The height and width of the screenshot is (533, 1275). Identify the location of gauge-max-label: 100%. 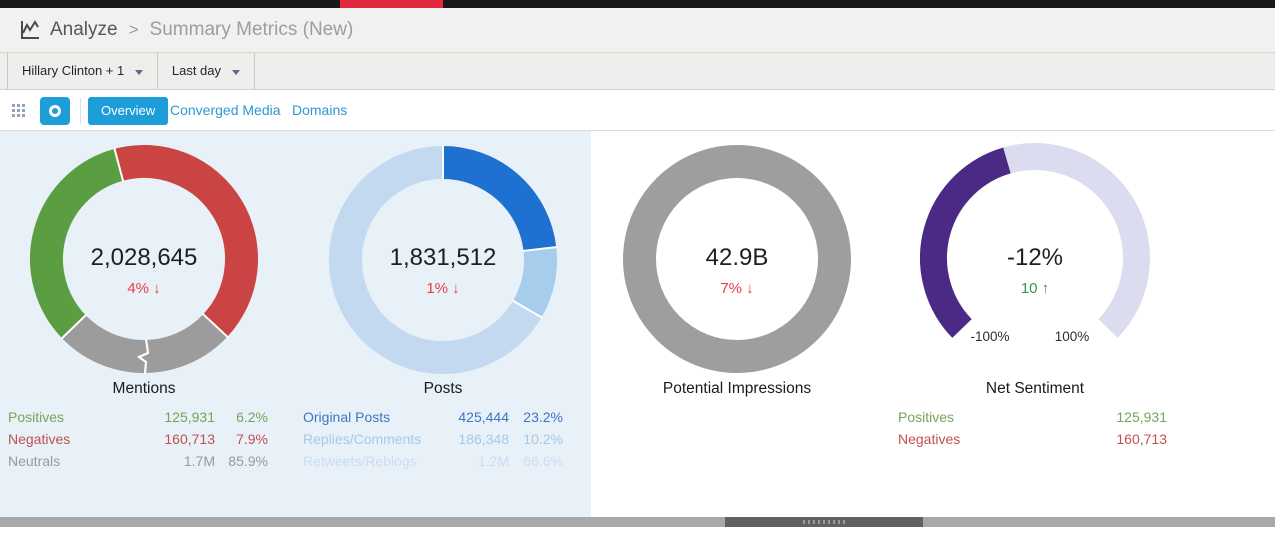
(1072, 336).